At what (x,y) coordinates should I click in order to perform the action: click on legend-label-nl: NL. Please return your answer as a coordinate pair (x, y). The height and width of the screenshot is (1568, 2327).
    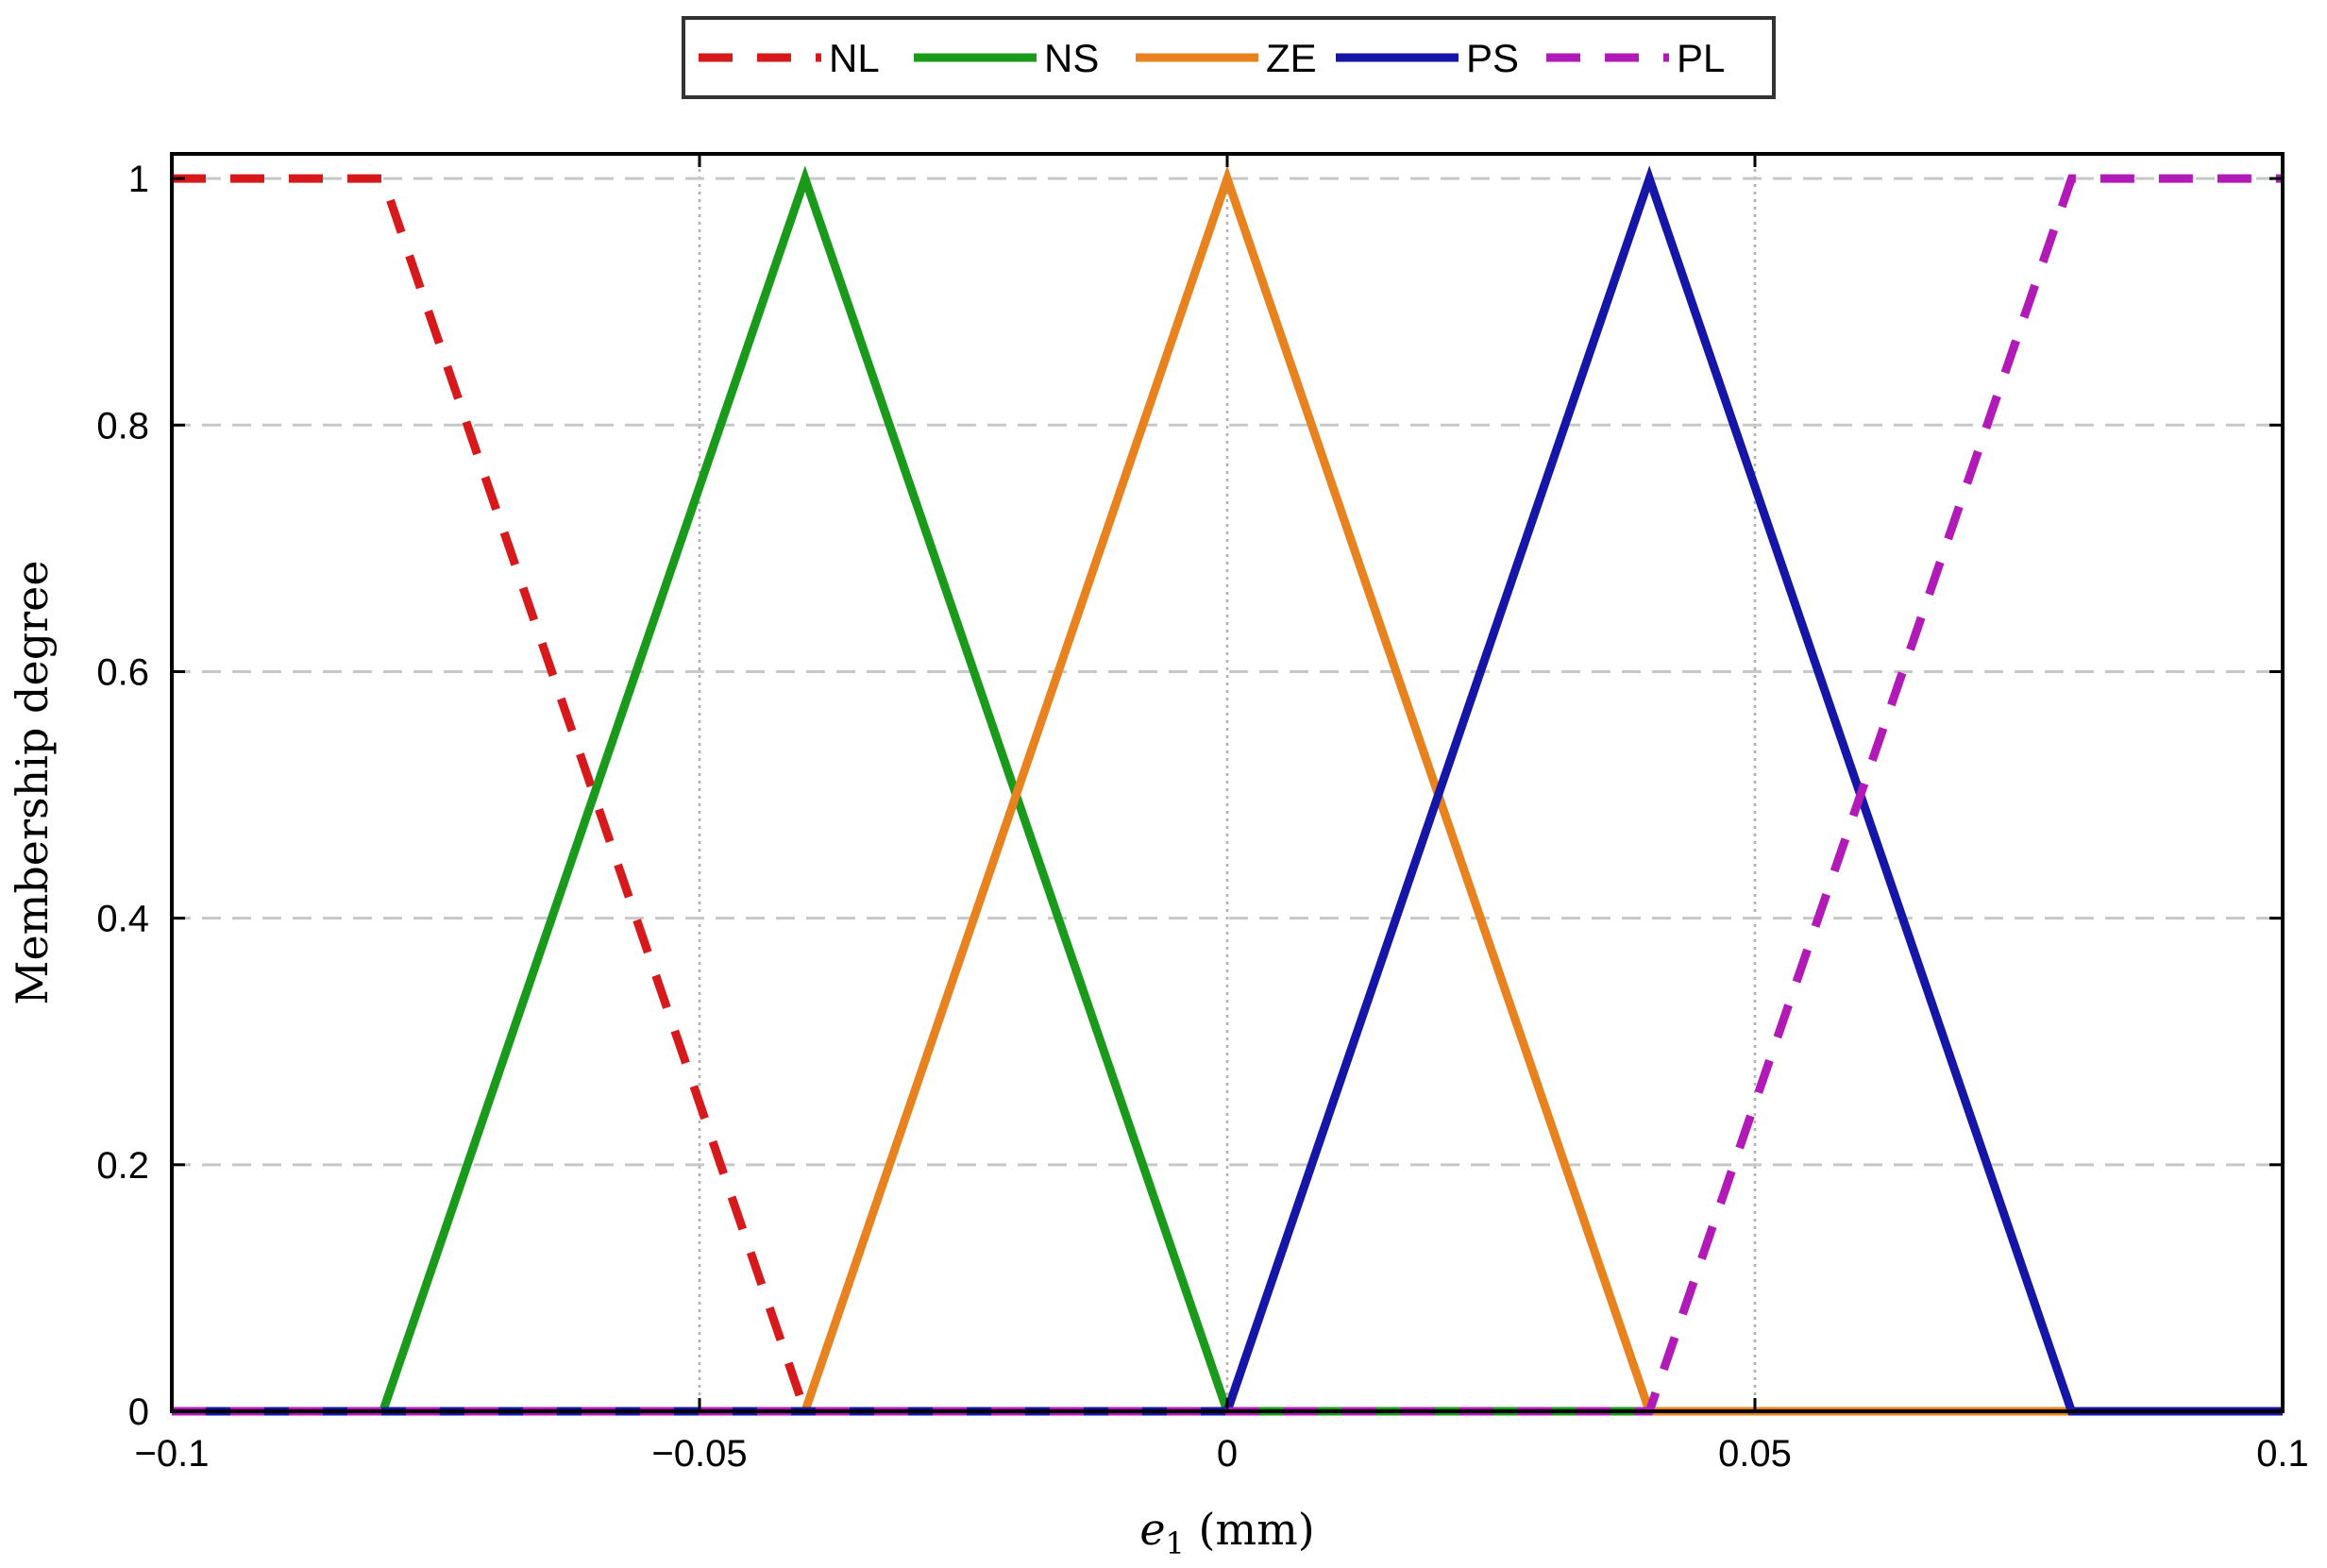
    Looking at the image, I should click on (854, 58).